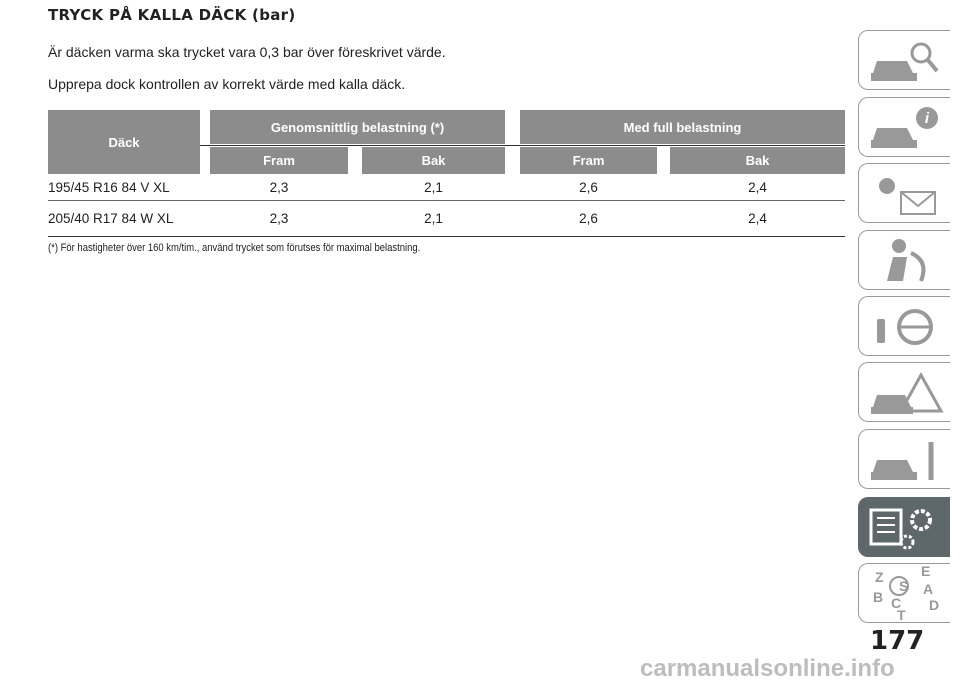 This screenshot has height=686, width=960. What do you see at coordinates (109, 187) in the screenshot?
I see `tire-size: 195/45 R16 84 V XL` at bounding box center [109, 187].